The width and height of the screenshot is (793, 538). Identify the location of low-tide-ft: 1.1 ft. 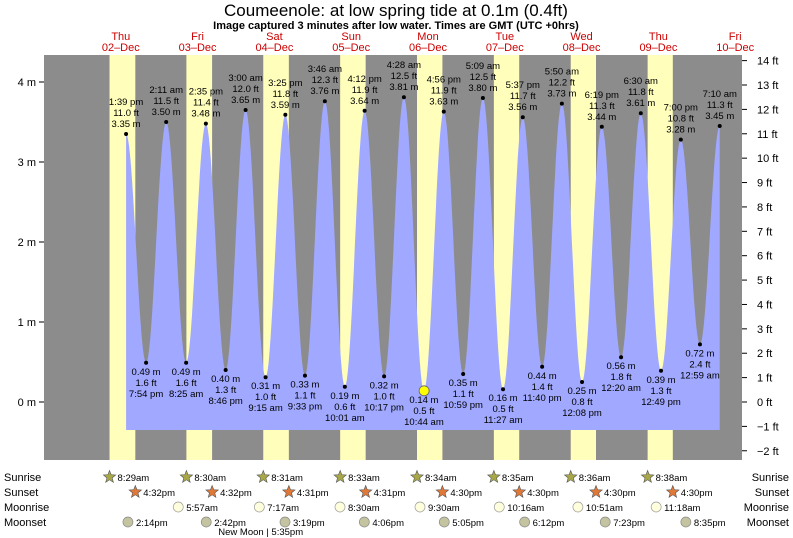
(304, 396).